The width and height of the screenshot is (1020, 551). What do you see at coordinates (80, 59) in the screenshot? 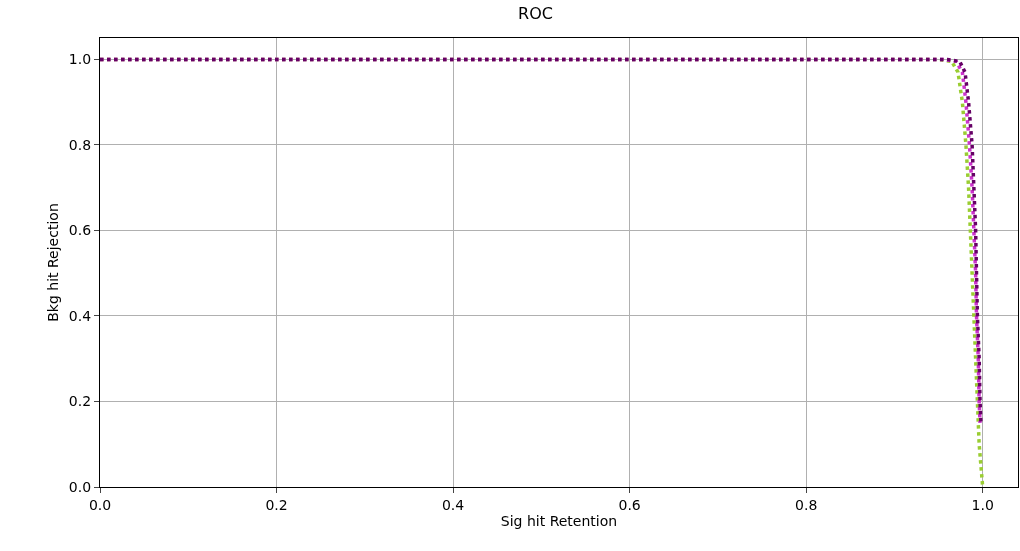
I see `y-tick-label: 1.0` at bounding box center [80, 59].